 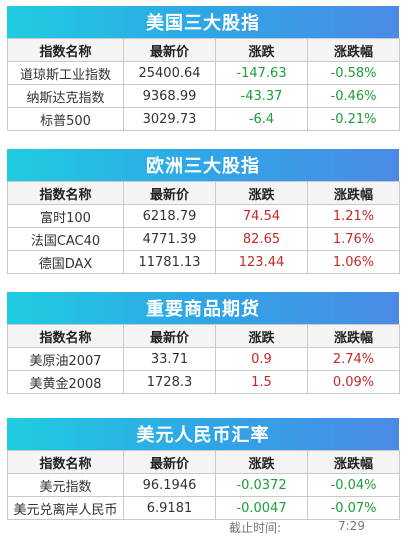 What do you see at coordinates (353, 96) in the screenshot?
I see `index-pct: -0.46%` at bounding box center [353, 96].